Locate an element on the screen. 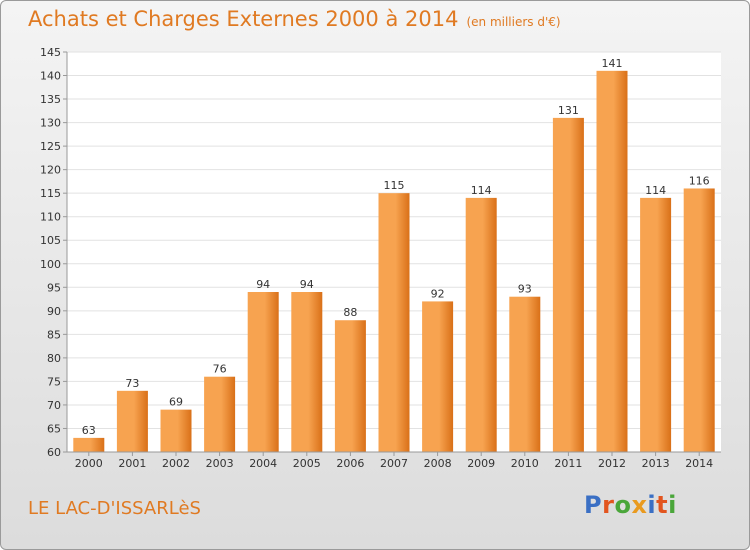 This screenshot has height=550, width=750. bar-value-label: 76 is located at coordinates (220, 369).